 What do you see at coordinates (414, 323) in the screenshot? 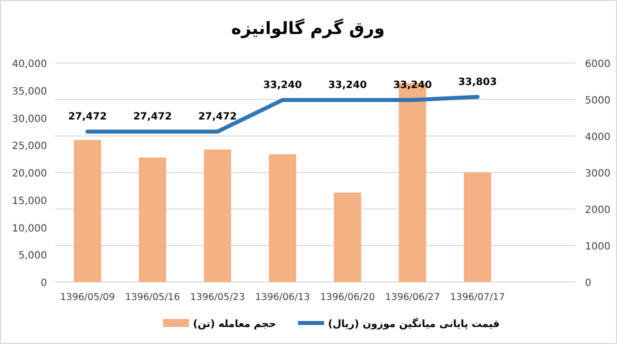
I see `legend-label: قیمت پایانی میانگین موزون (ریال)` at bounding box center [414, 323].